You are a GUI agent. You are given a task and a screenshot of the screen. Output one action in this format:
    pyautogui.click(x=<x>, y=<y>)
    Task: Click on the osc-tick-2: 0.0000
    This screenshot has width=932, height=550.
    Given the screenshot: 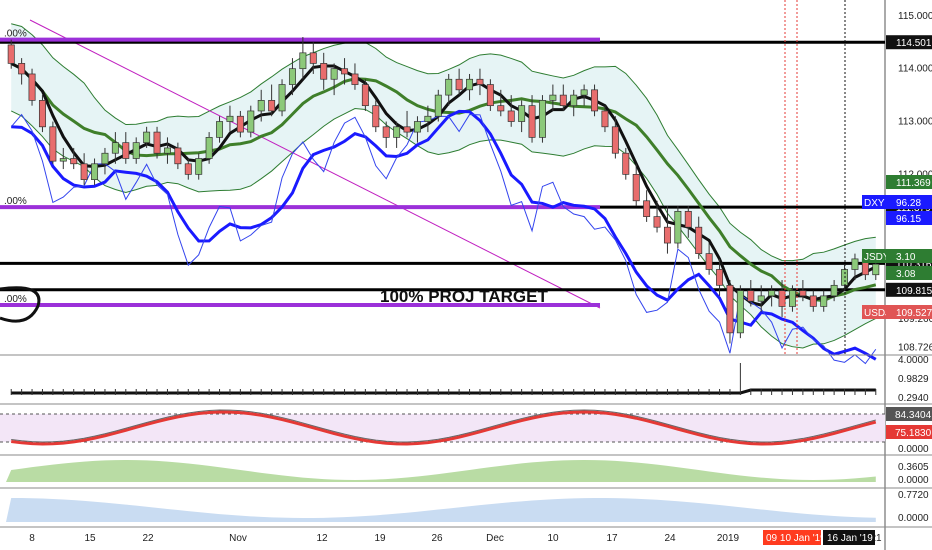 What is the action you would take?
    pyautogui.click(x=913, y=449)
    